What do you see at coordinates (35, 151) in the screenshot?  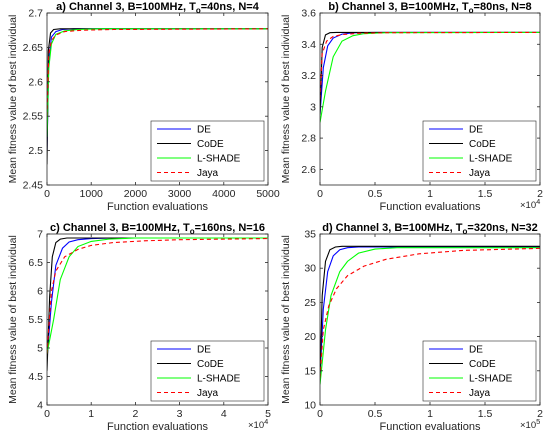 I see `y-tick-label: 2.5` at bounding box center [35, 151].